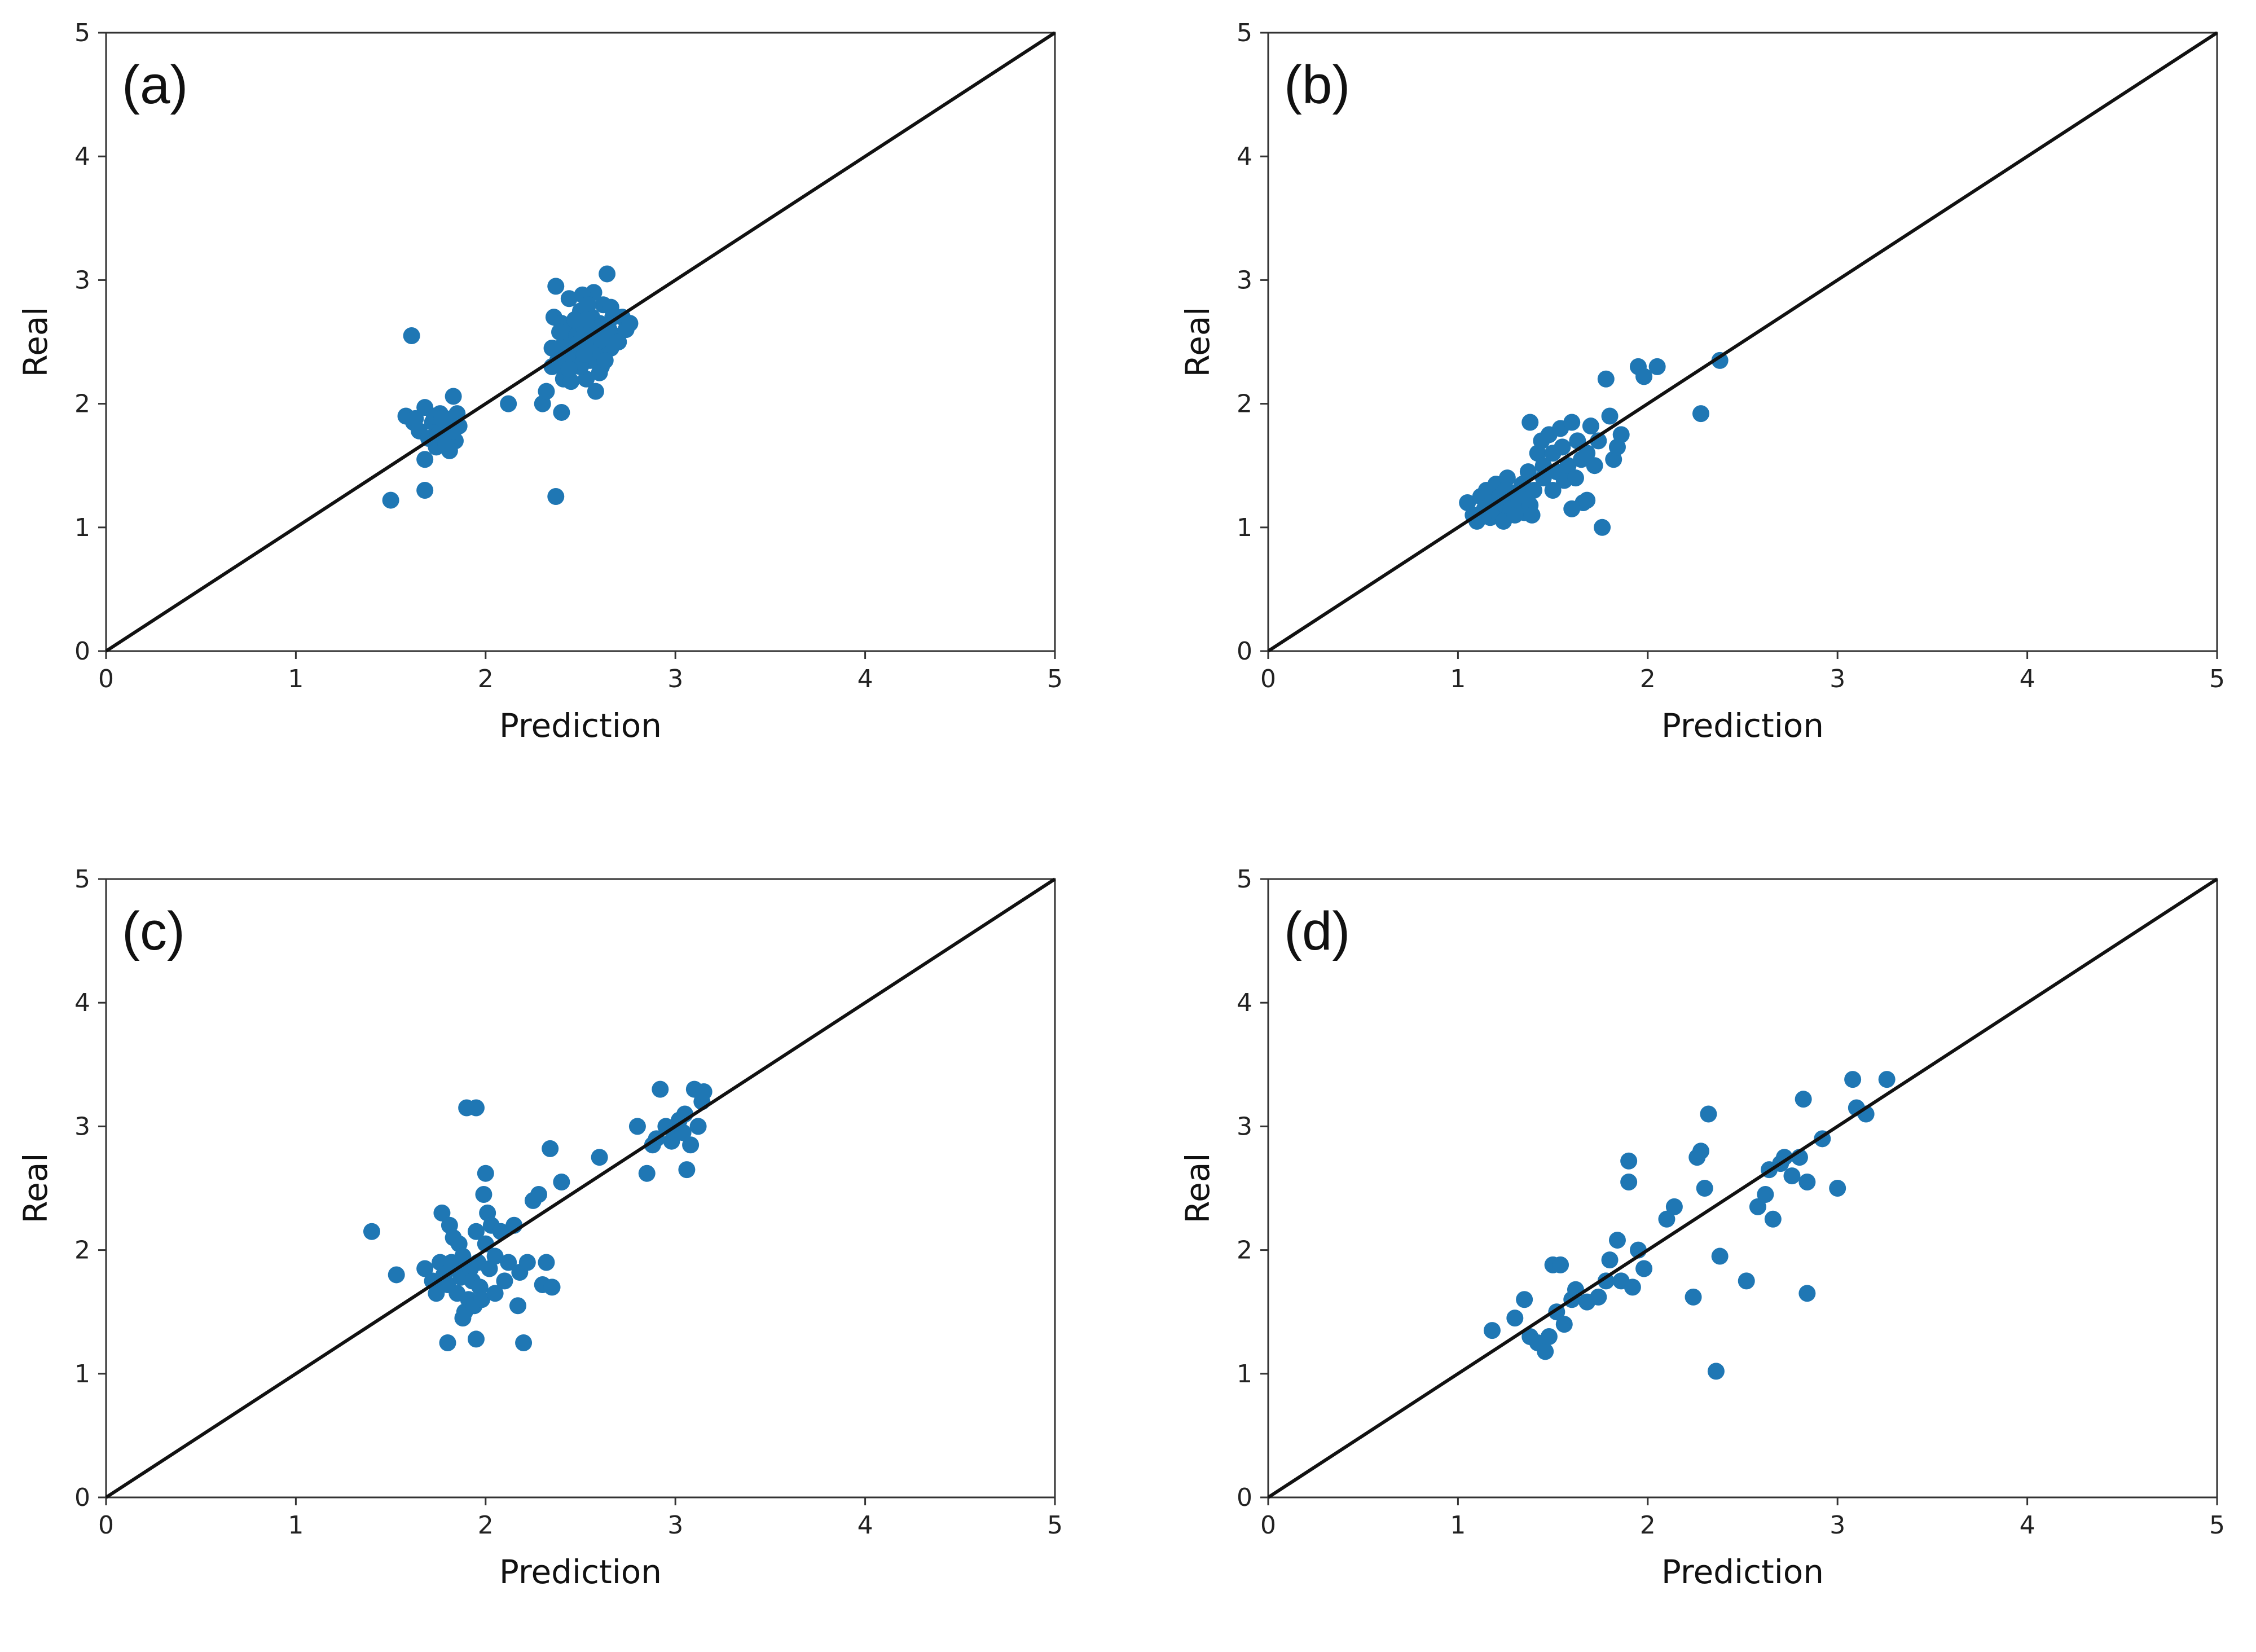  I want to click on x-axis-title: Prediction, so click(580, 1572).